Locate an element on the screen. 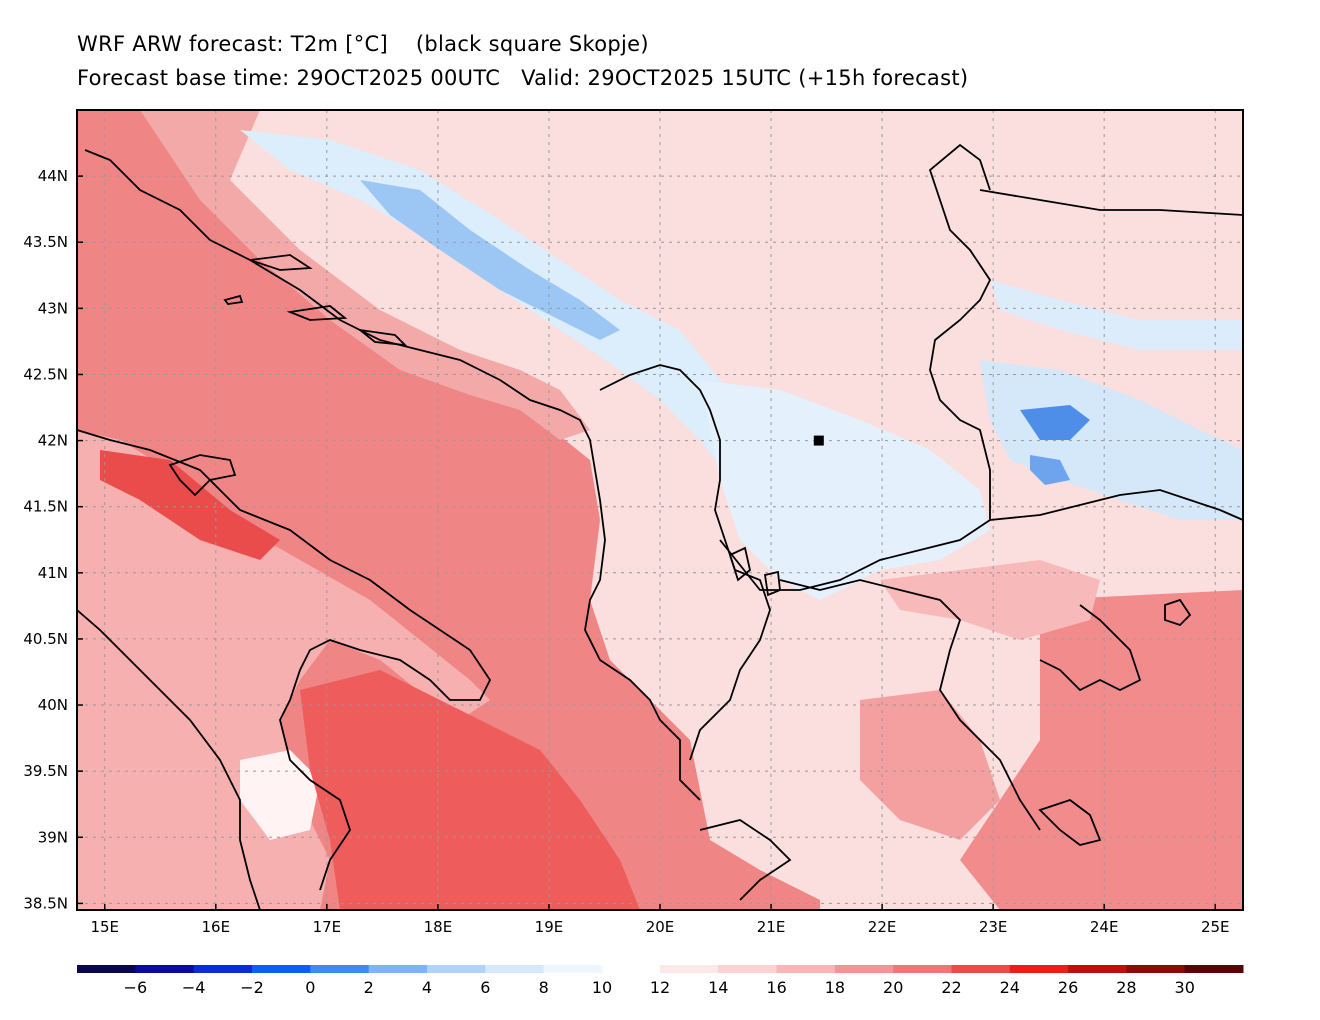 The height and width of the screenshot is (1020, 1320). colorbar-label: 26 is located at coordinates (1068, 987).